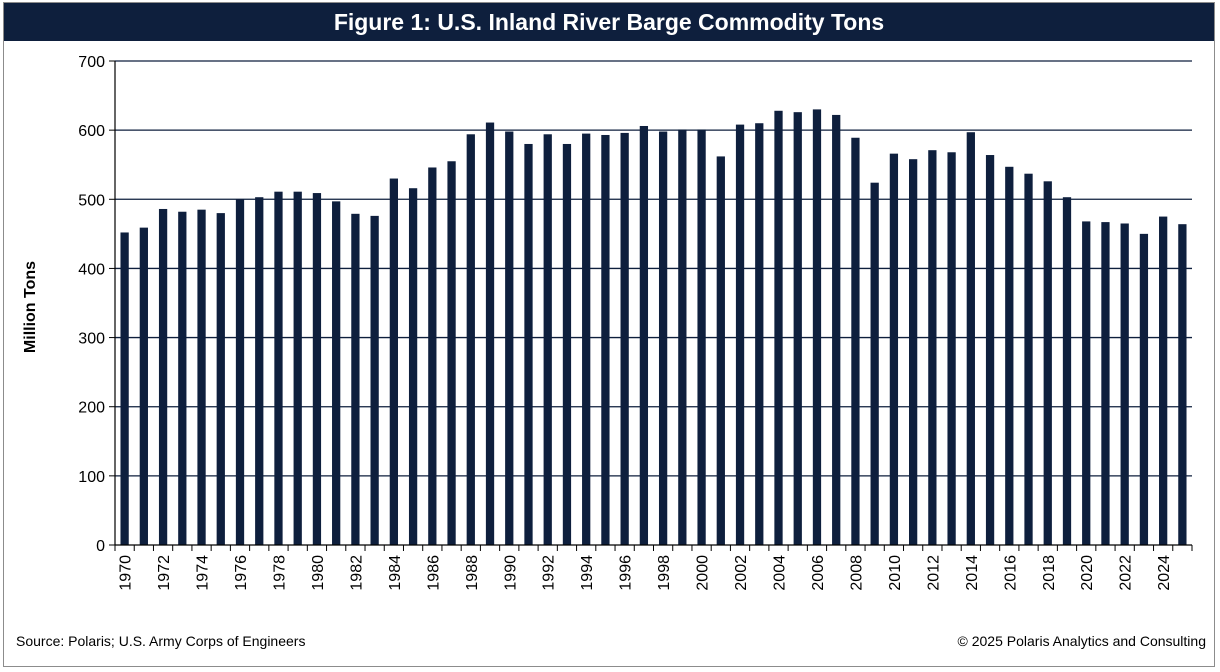  I want to click on x-tick-label: 1994, so click(587, 573).